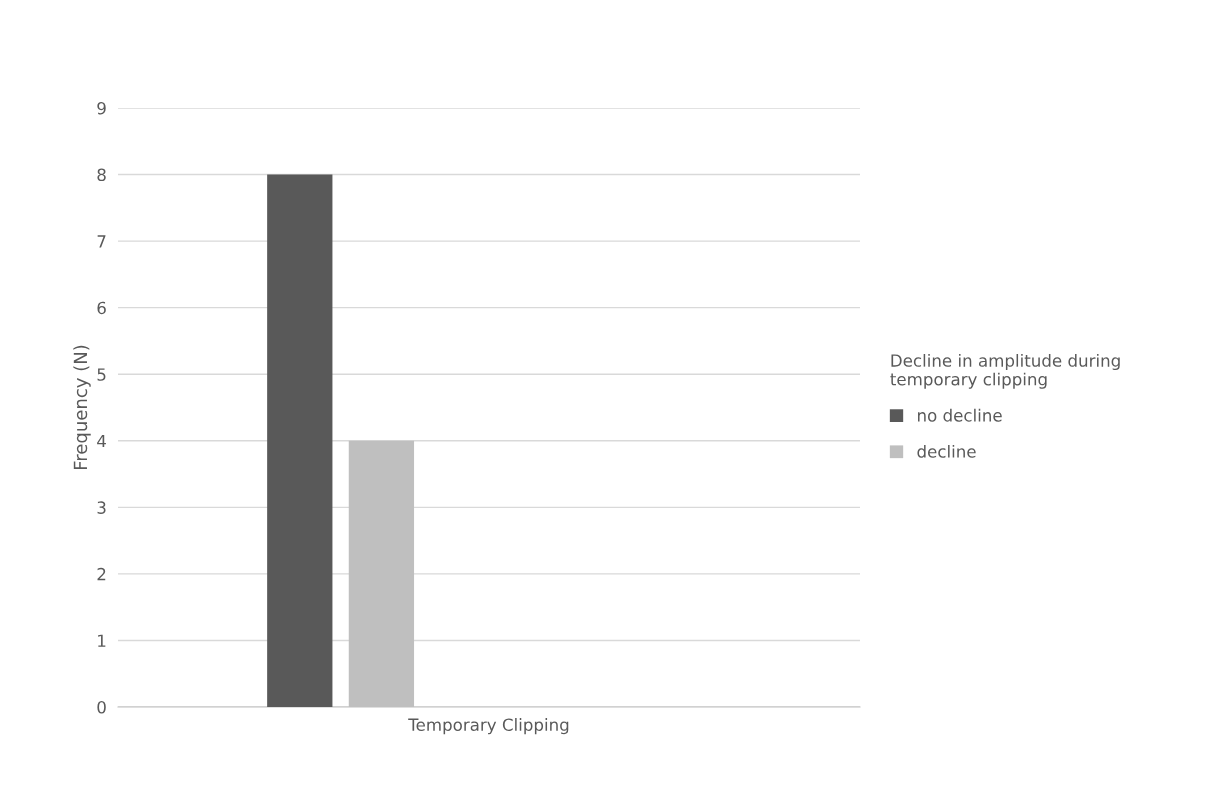 Image resolution: width=1213 pixels, height=798 pixels. Describe the element at coordinates (101, 574) in the screenshot. I see `y-tick-label: 2` at that location.